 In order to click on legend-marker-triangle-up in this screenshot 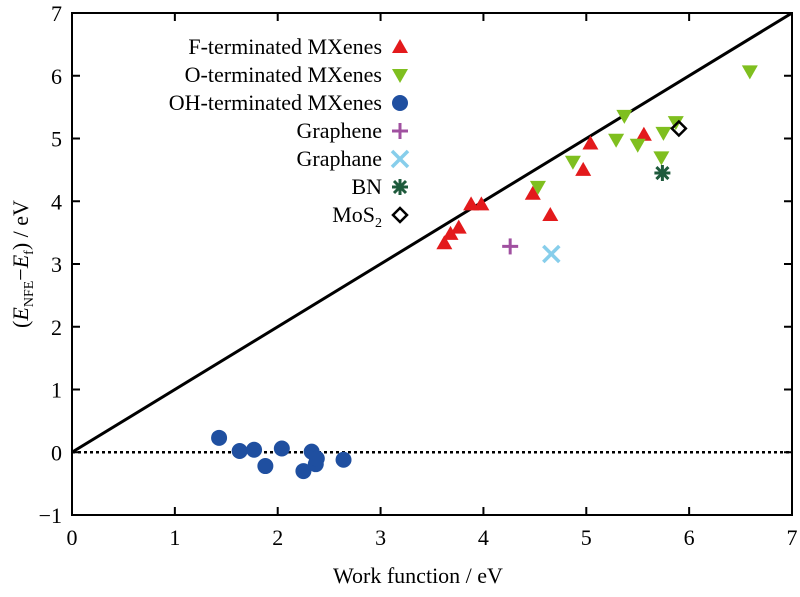, I will do `click(400, 46)`.